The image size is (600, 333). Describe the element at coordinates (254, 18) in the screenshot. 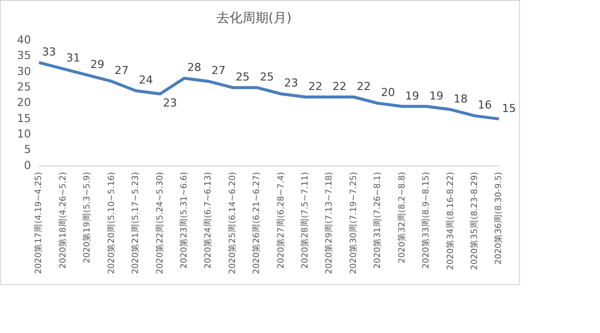

I see `chart-title: 去化周期(月)` at that location.